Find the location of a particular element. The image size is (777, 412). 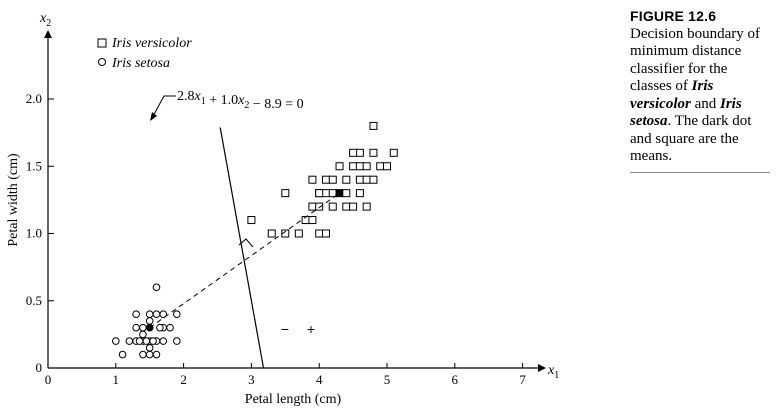

legend: Iris versicolor Iris setosa is located at coordinates (144, 53).